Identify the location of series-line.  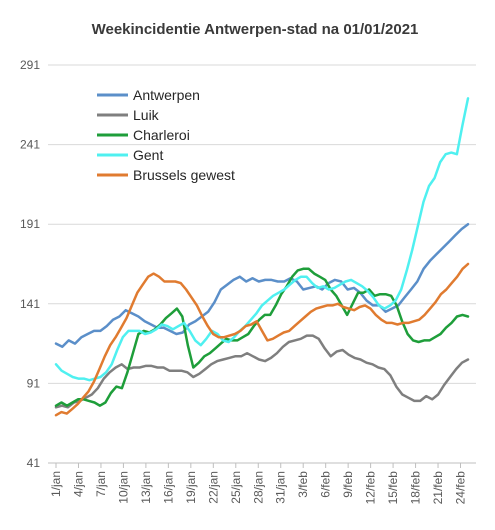
(262, 371).